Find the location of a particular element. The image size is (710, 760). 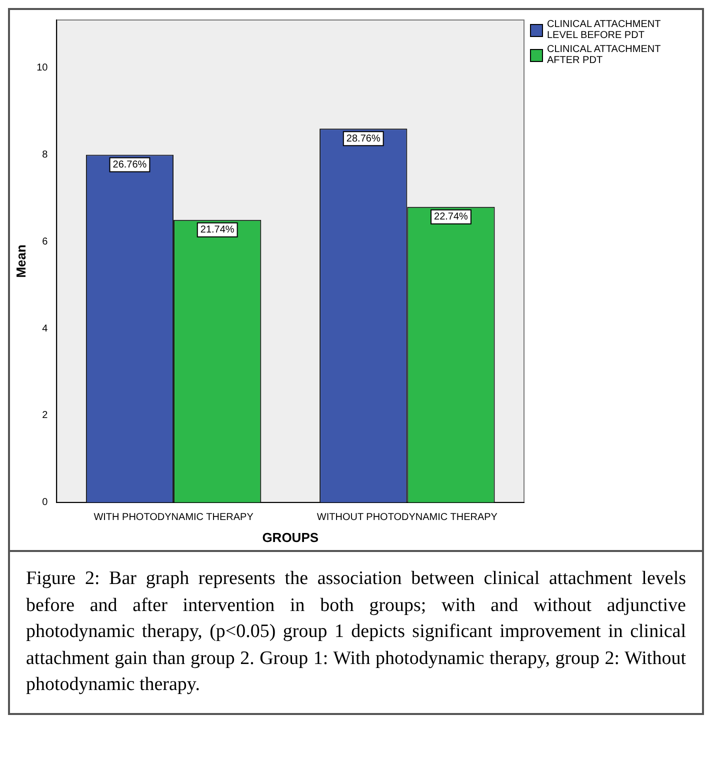

y-axis-title: Mean is located at coordinates (20, 261).